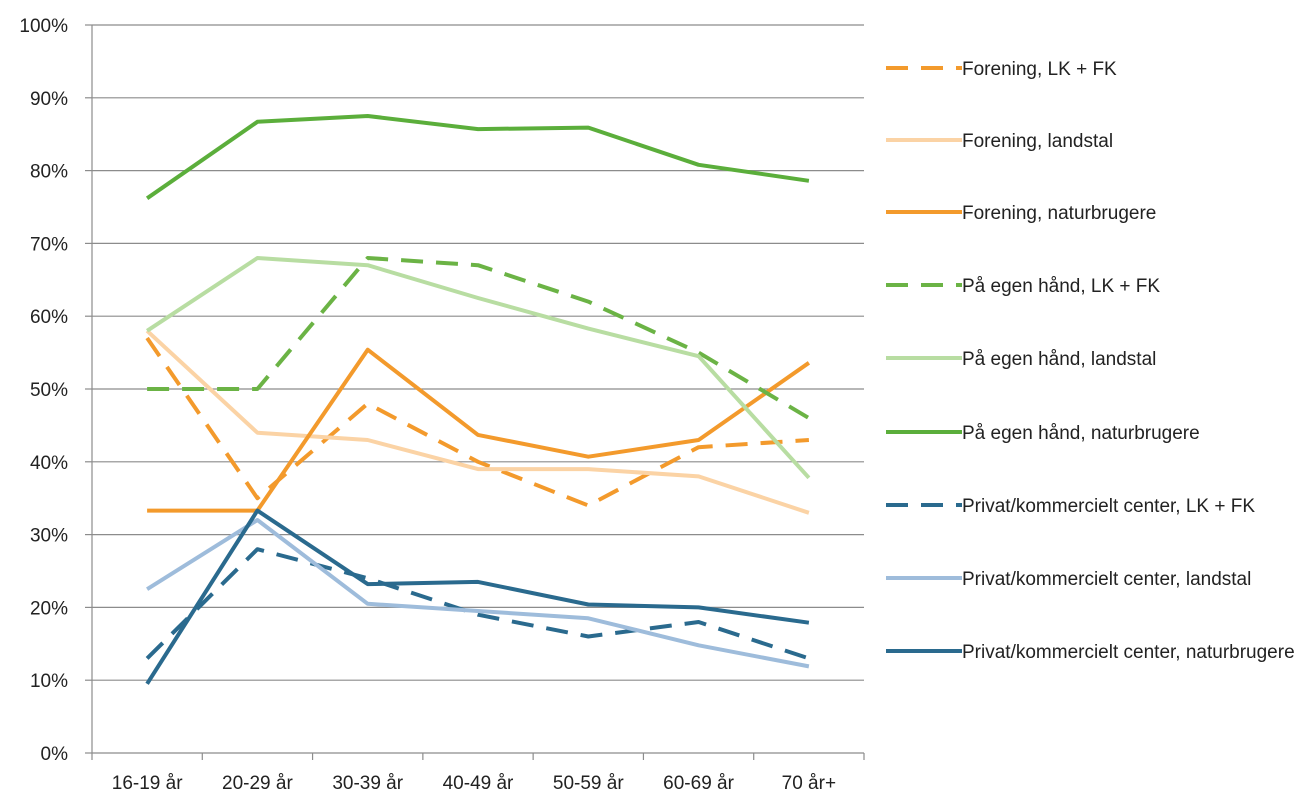 This screenshot has width=1308, height=800. What do you see at coordinates (588, 783) in the screenshot?
I see `x-tick-label: 50-59 år` at bounding box center [588, 783].